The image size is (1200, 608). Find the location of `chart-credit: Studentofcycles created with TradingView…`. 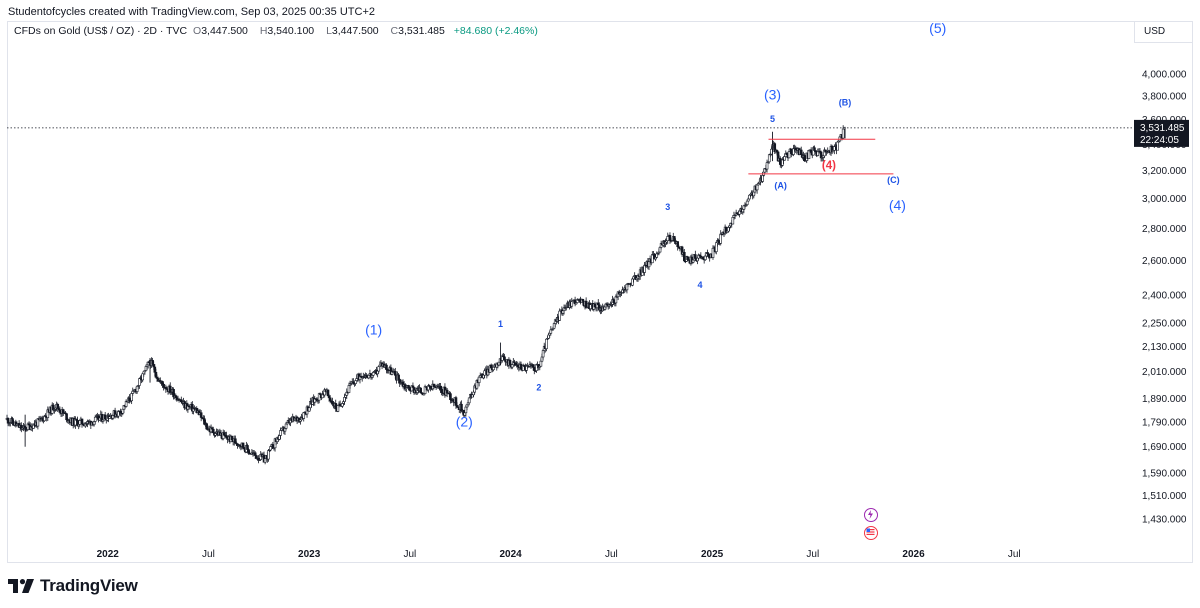

chart-credit: Studentofcycles created with TradingView… is located at coordinates (191, 12).